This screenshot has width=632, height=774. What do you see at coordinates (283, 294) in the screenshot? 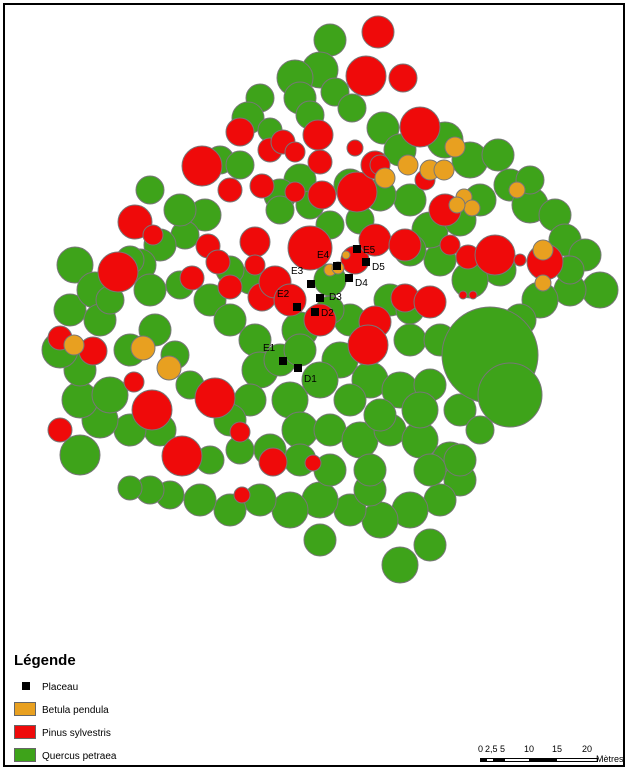
I see `plot-label-e2: E2` at bounding box center [283, 294].